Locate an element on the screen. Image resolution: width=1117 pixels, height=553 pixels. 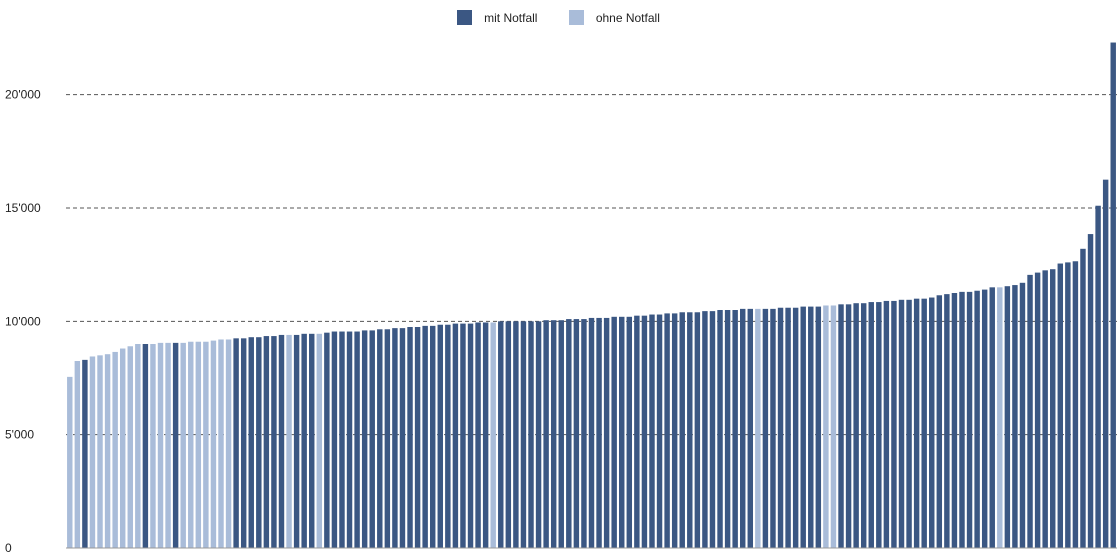
legend-swatch-mit-notfall is located at coordinates (465, 17).